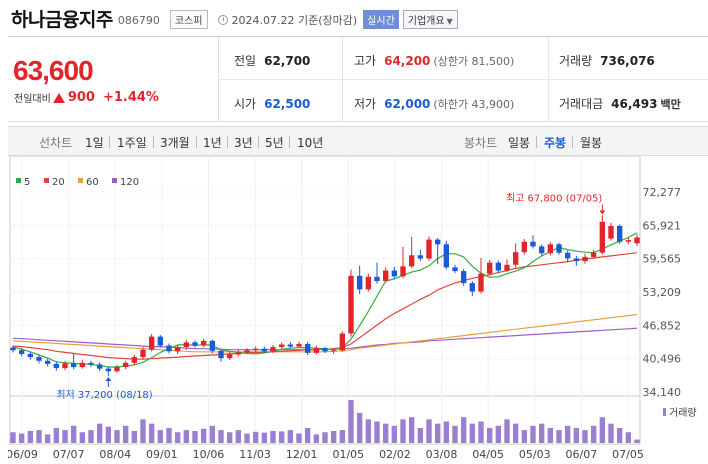  I want to click on stat-label: 거래량, so click(576, 61).